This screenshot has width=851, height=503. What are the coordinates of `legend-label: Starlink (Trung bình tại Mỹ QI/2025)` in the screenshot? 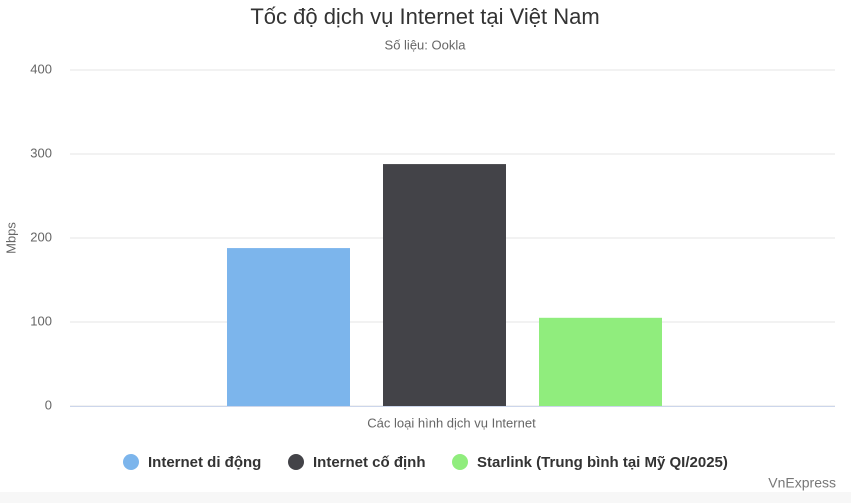 It's located at (602, 462).